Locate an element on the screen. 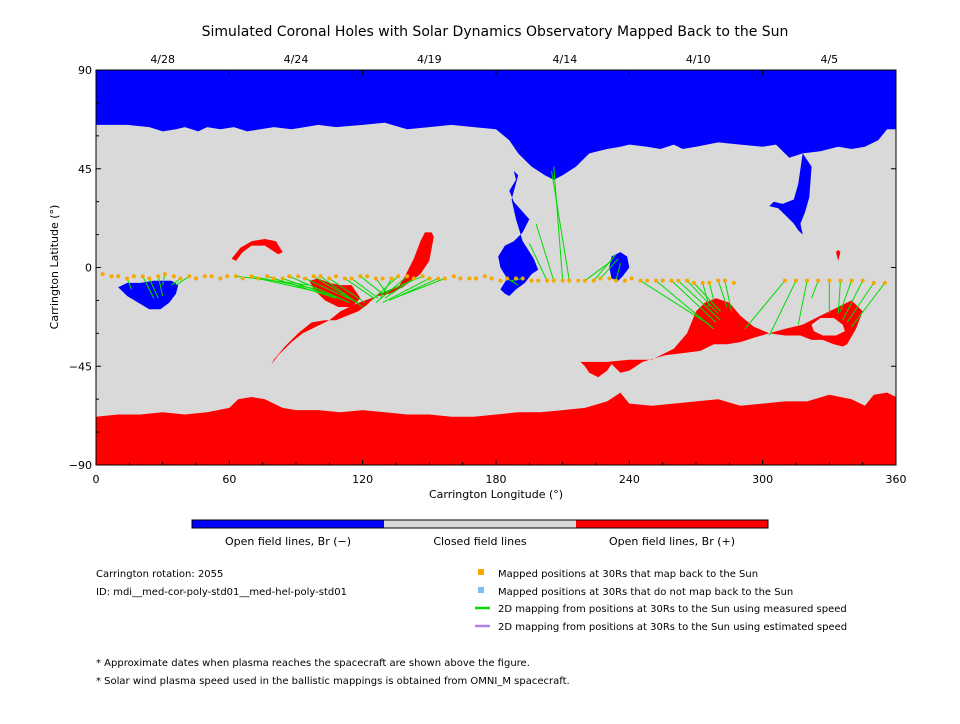 This screenshot has width=960, height=724. legend-marker-mapped is located at coordinates (481, 572).